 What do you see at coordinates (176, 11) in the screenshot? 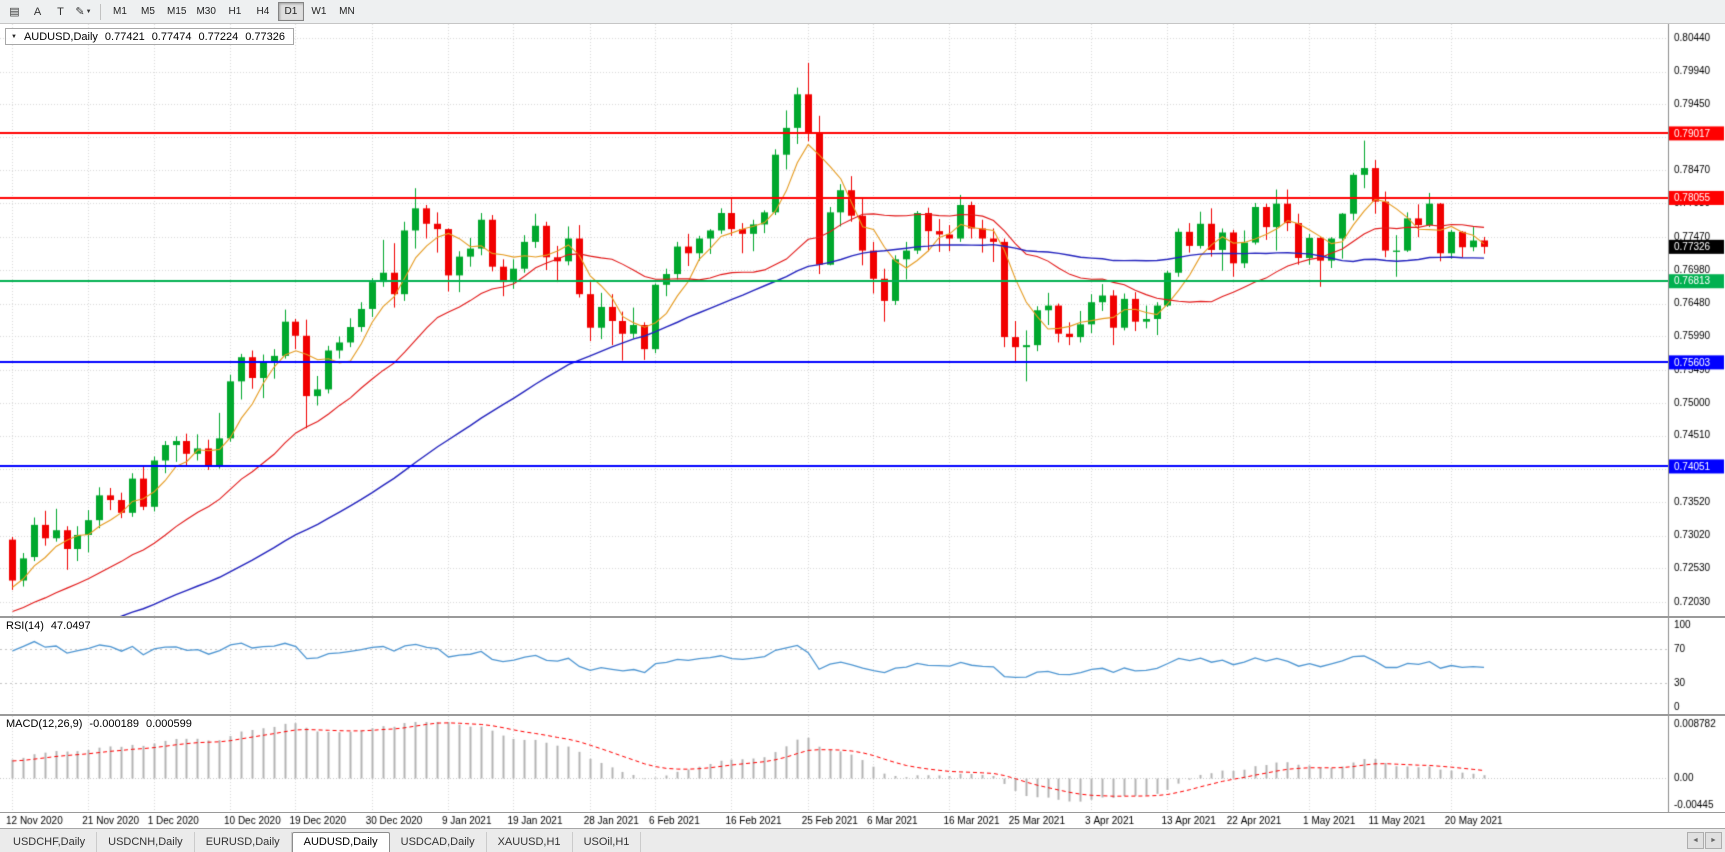
I see `timeframe-m15-button: M15` at bounding box center [176, 11].